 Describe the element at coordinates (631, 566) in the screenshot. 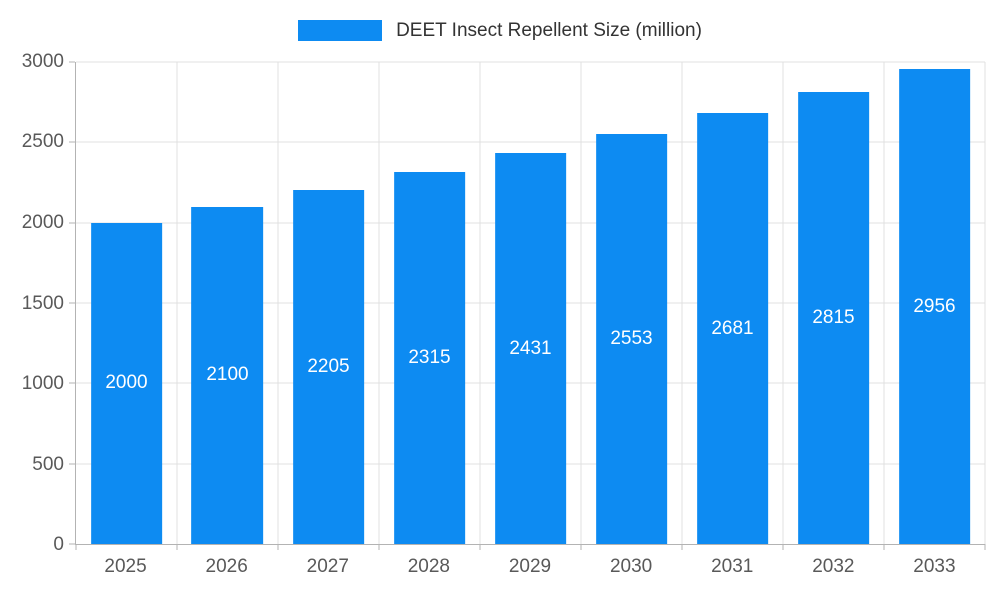

I see `x-axis-tick-label: 2030` at that location.